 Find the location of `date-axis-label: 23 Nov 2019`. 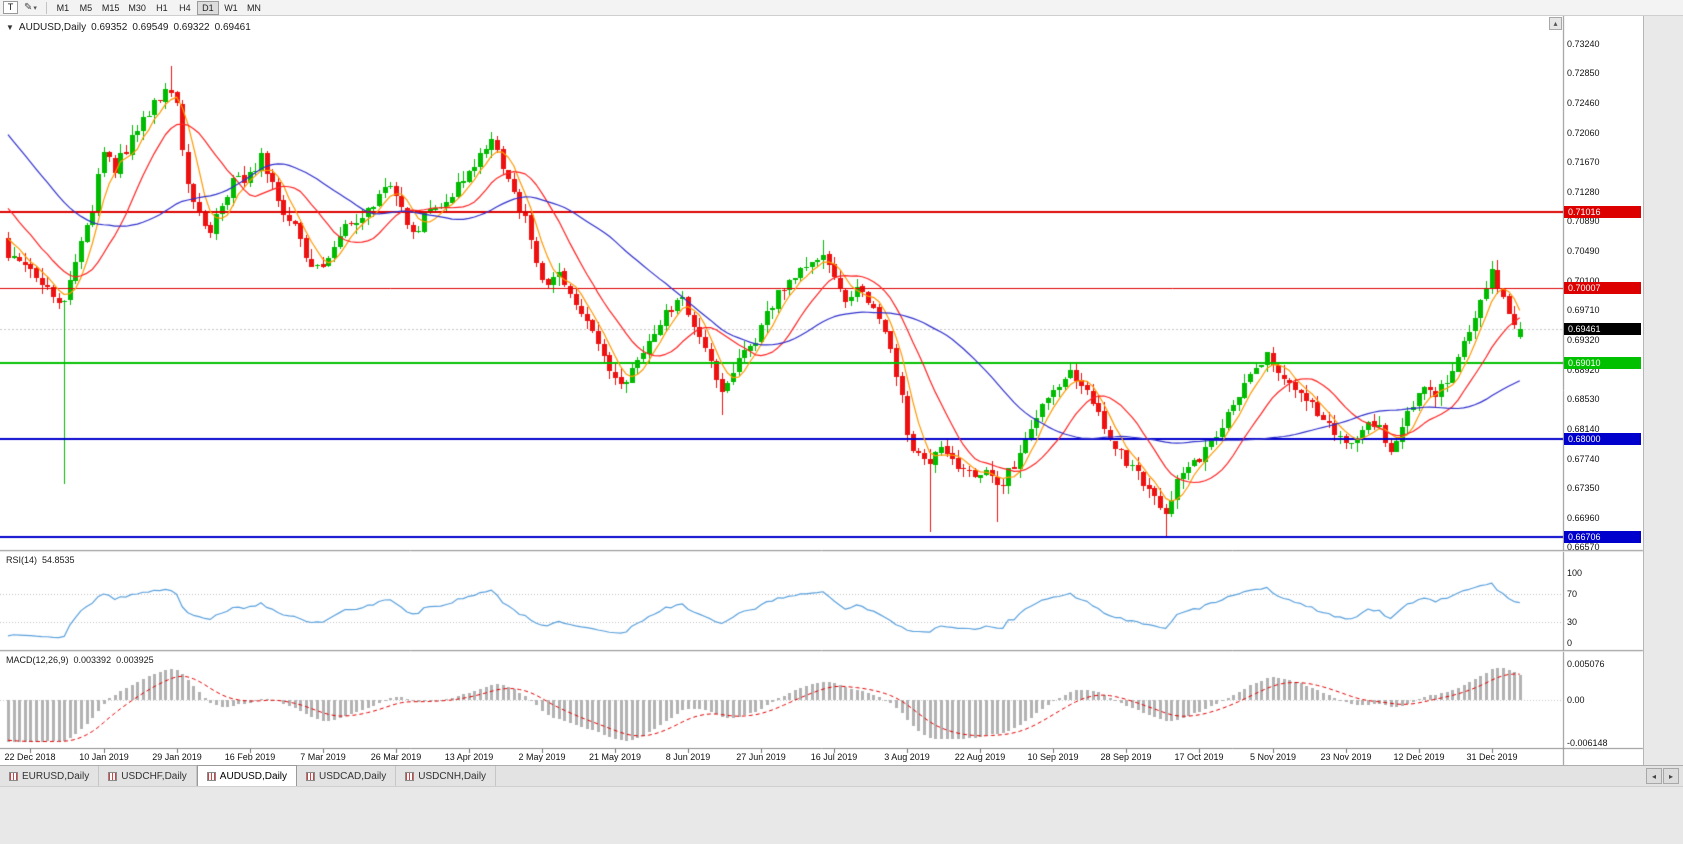

date-axis-label: 23 Nov 2019 is located at coordinates (1346, 757).